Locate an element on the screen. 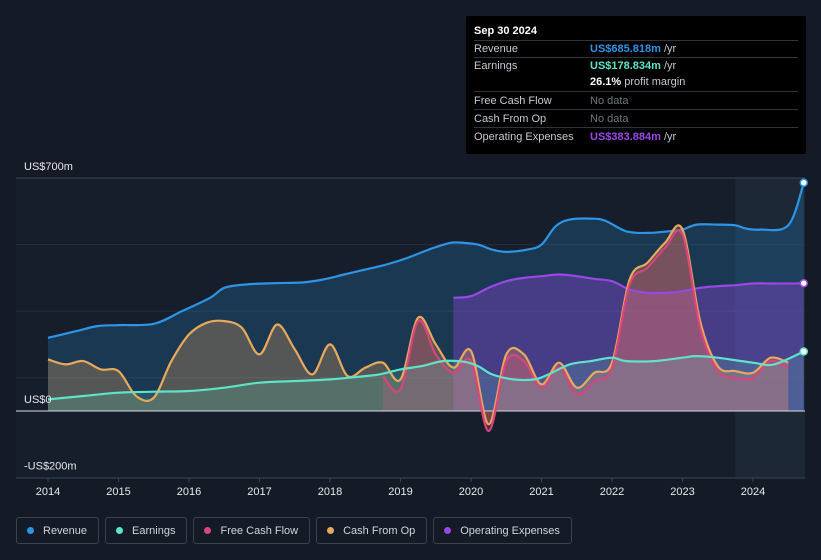 This screenshot has width=821, height=560. tooltip-label: Earnings is located at coordinates (496, 66).